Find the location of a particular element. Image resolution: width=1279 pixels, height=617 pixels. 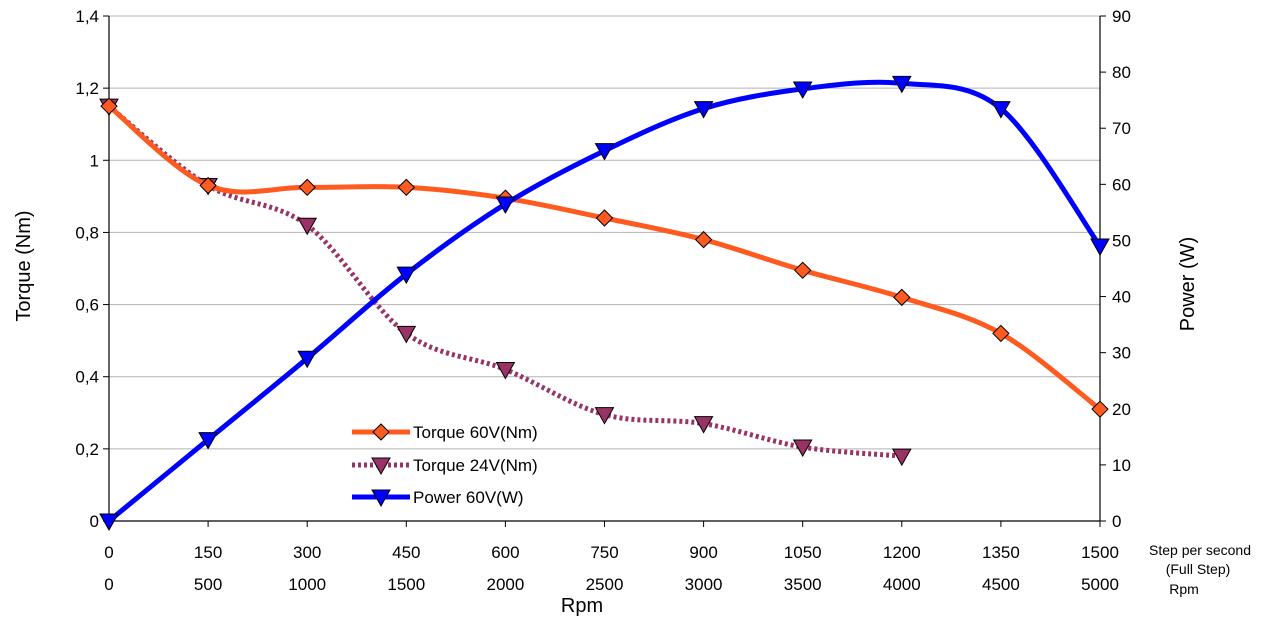

legend-label: Power 60V(W) is located at coordinates (468, 497).